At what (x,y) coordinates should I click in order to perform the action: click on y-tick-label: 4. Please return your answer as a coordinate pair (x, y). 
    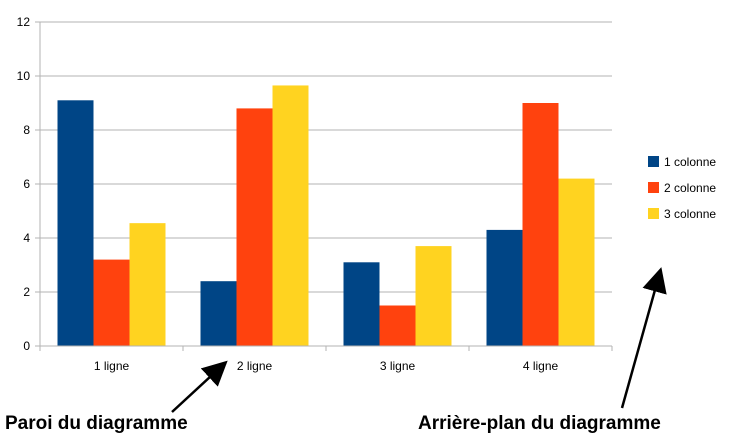
    Looking at the image, I should click on (26, 238).